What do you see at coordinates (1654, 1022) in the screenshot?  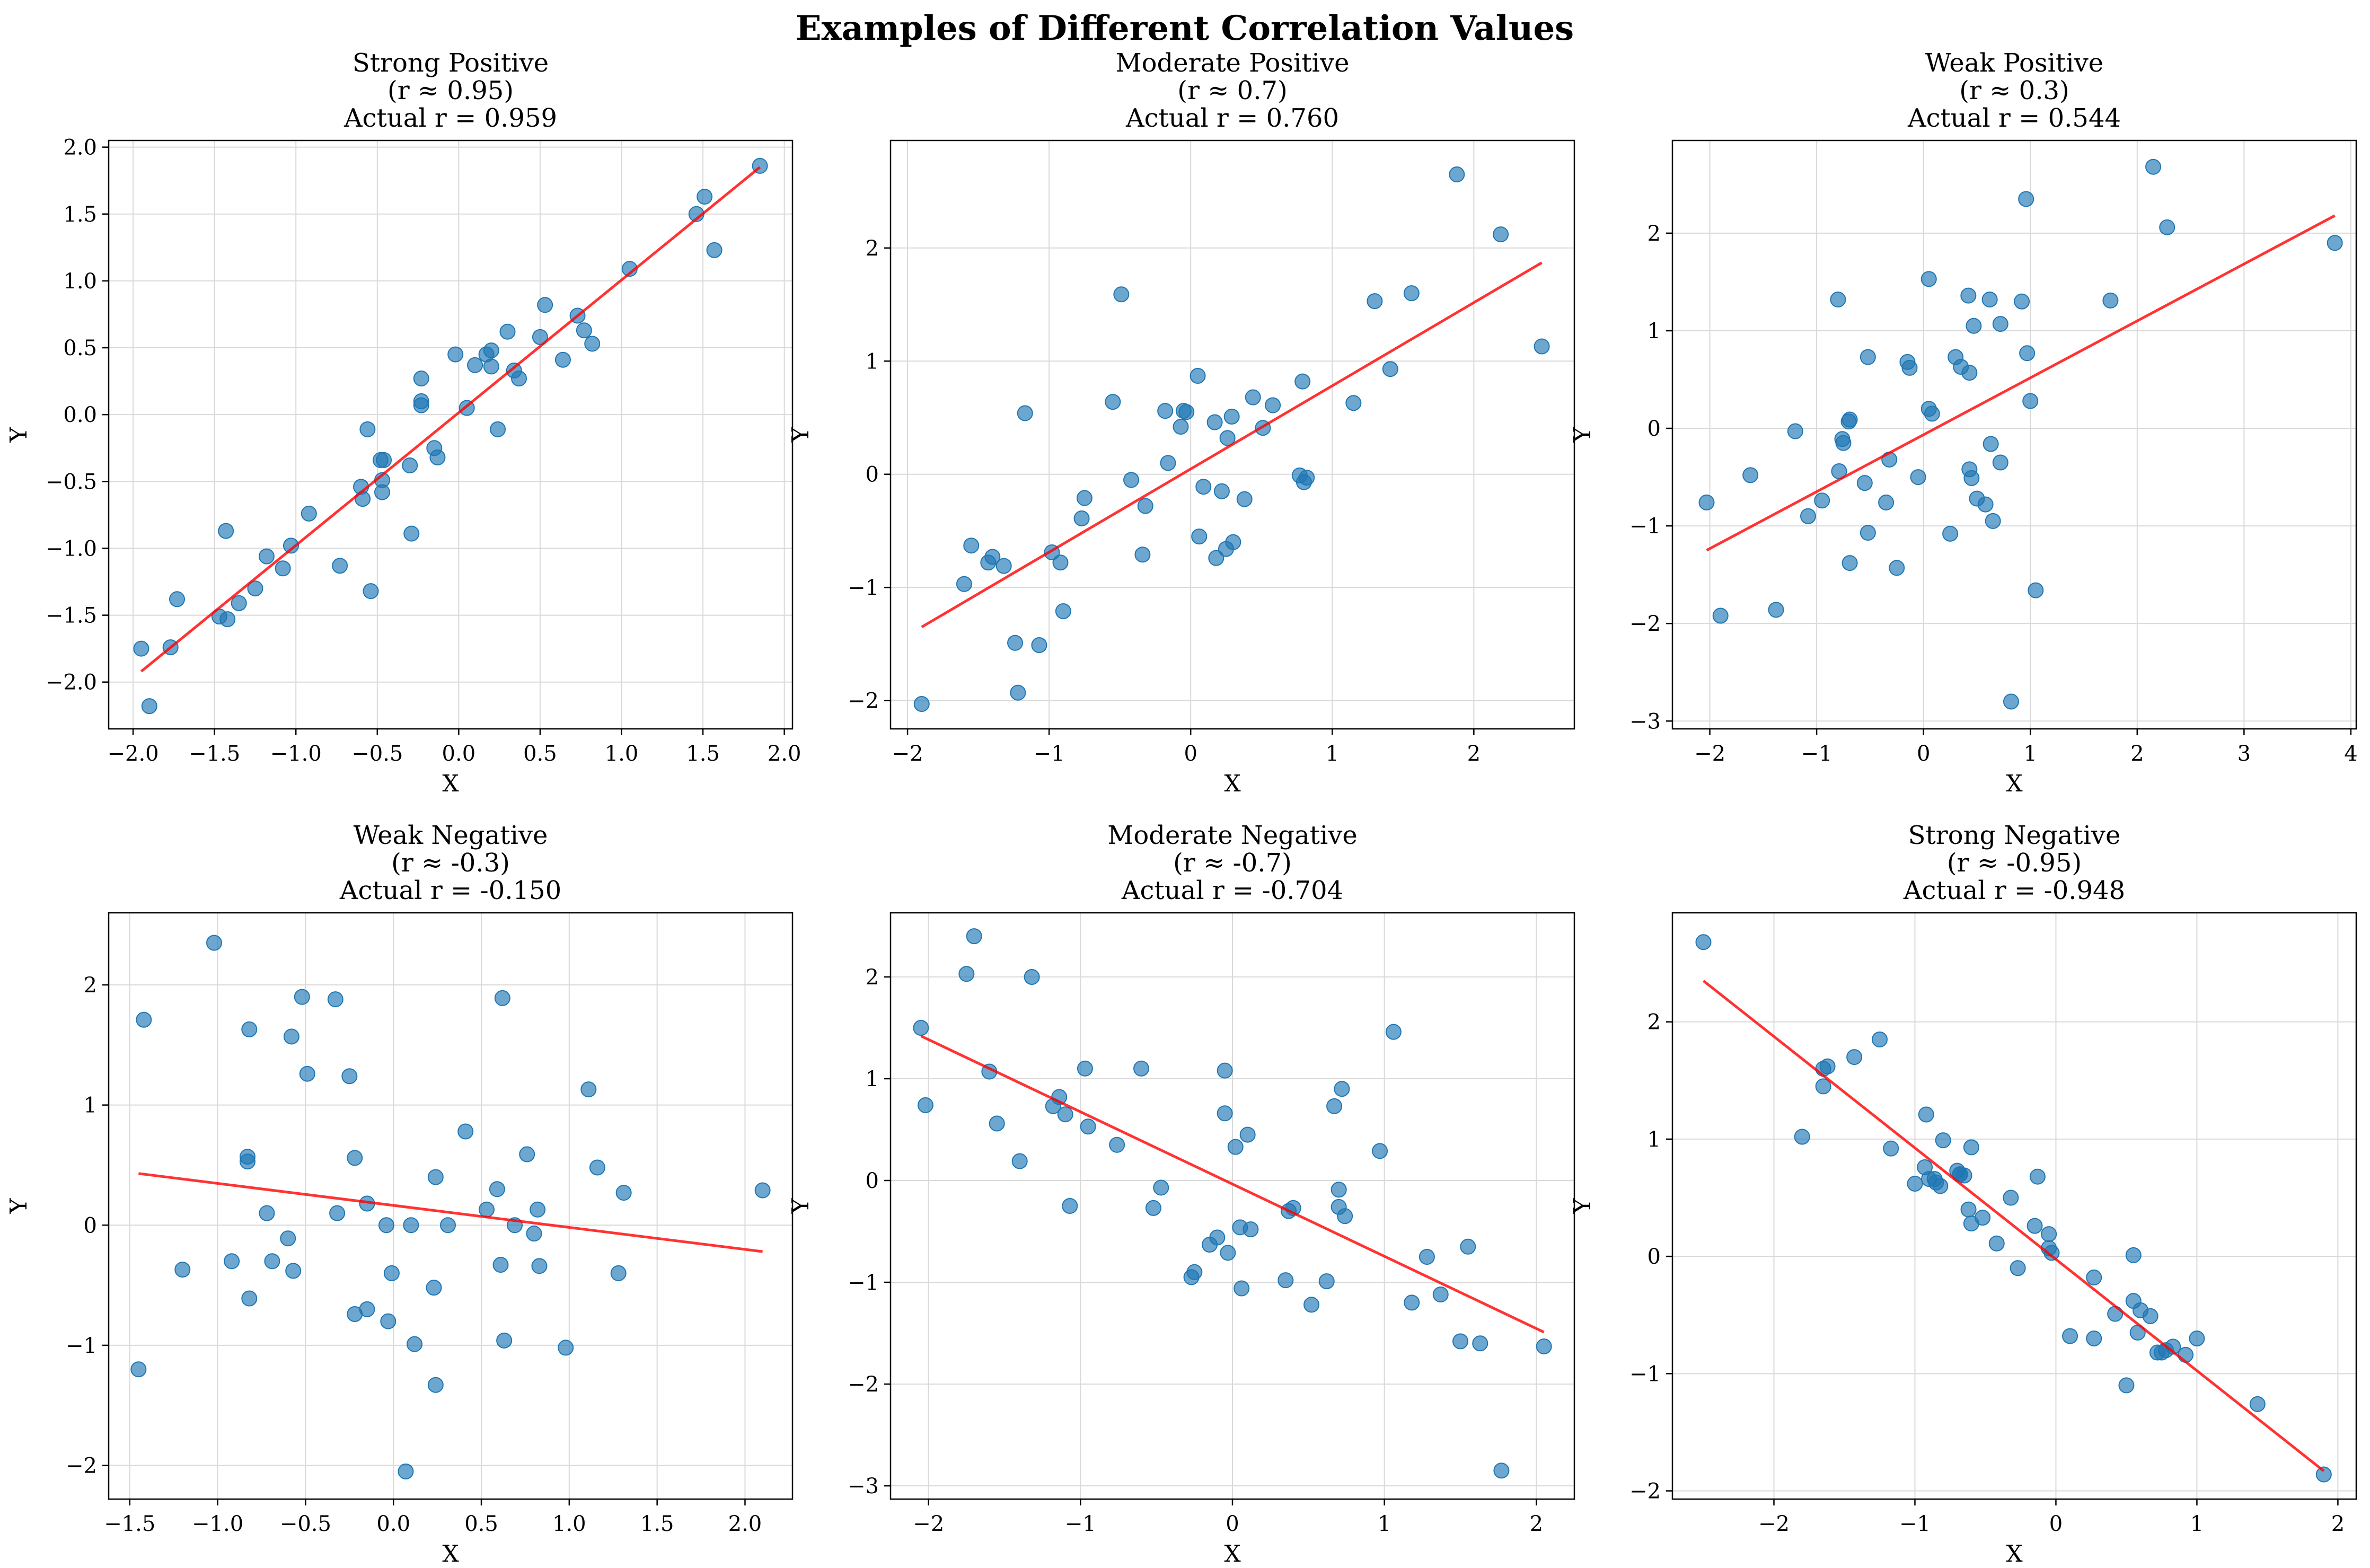 I see `y-tick-label: 2` at bounding box center [1654, 1022].